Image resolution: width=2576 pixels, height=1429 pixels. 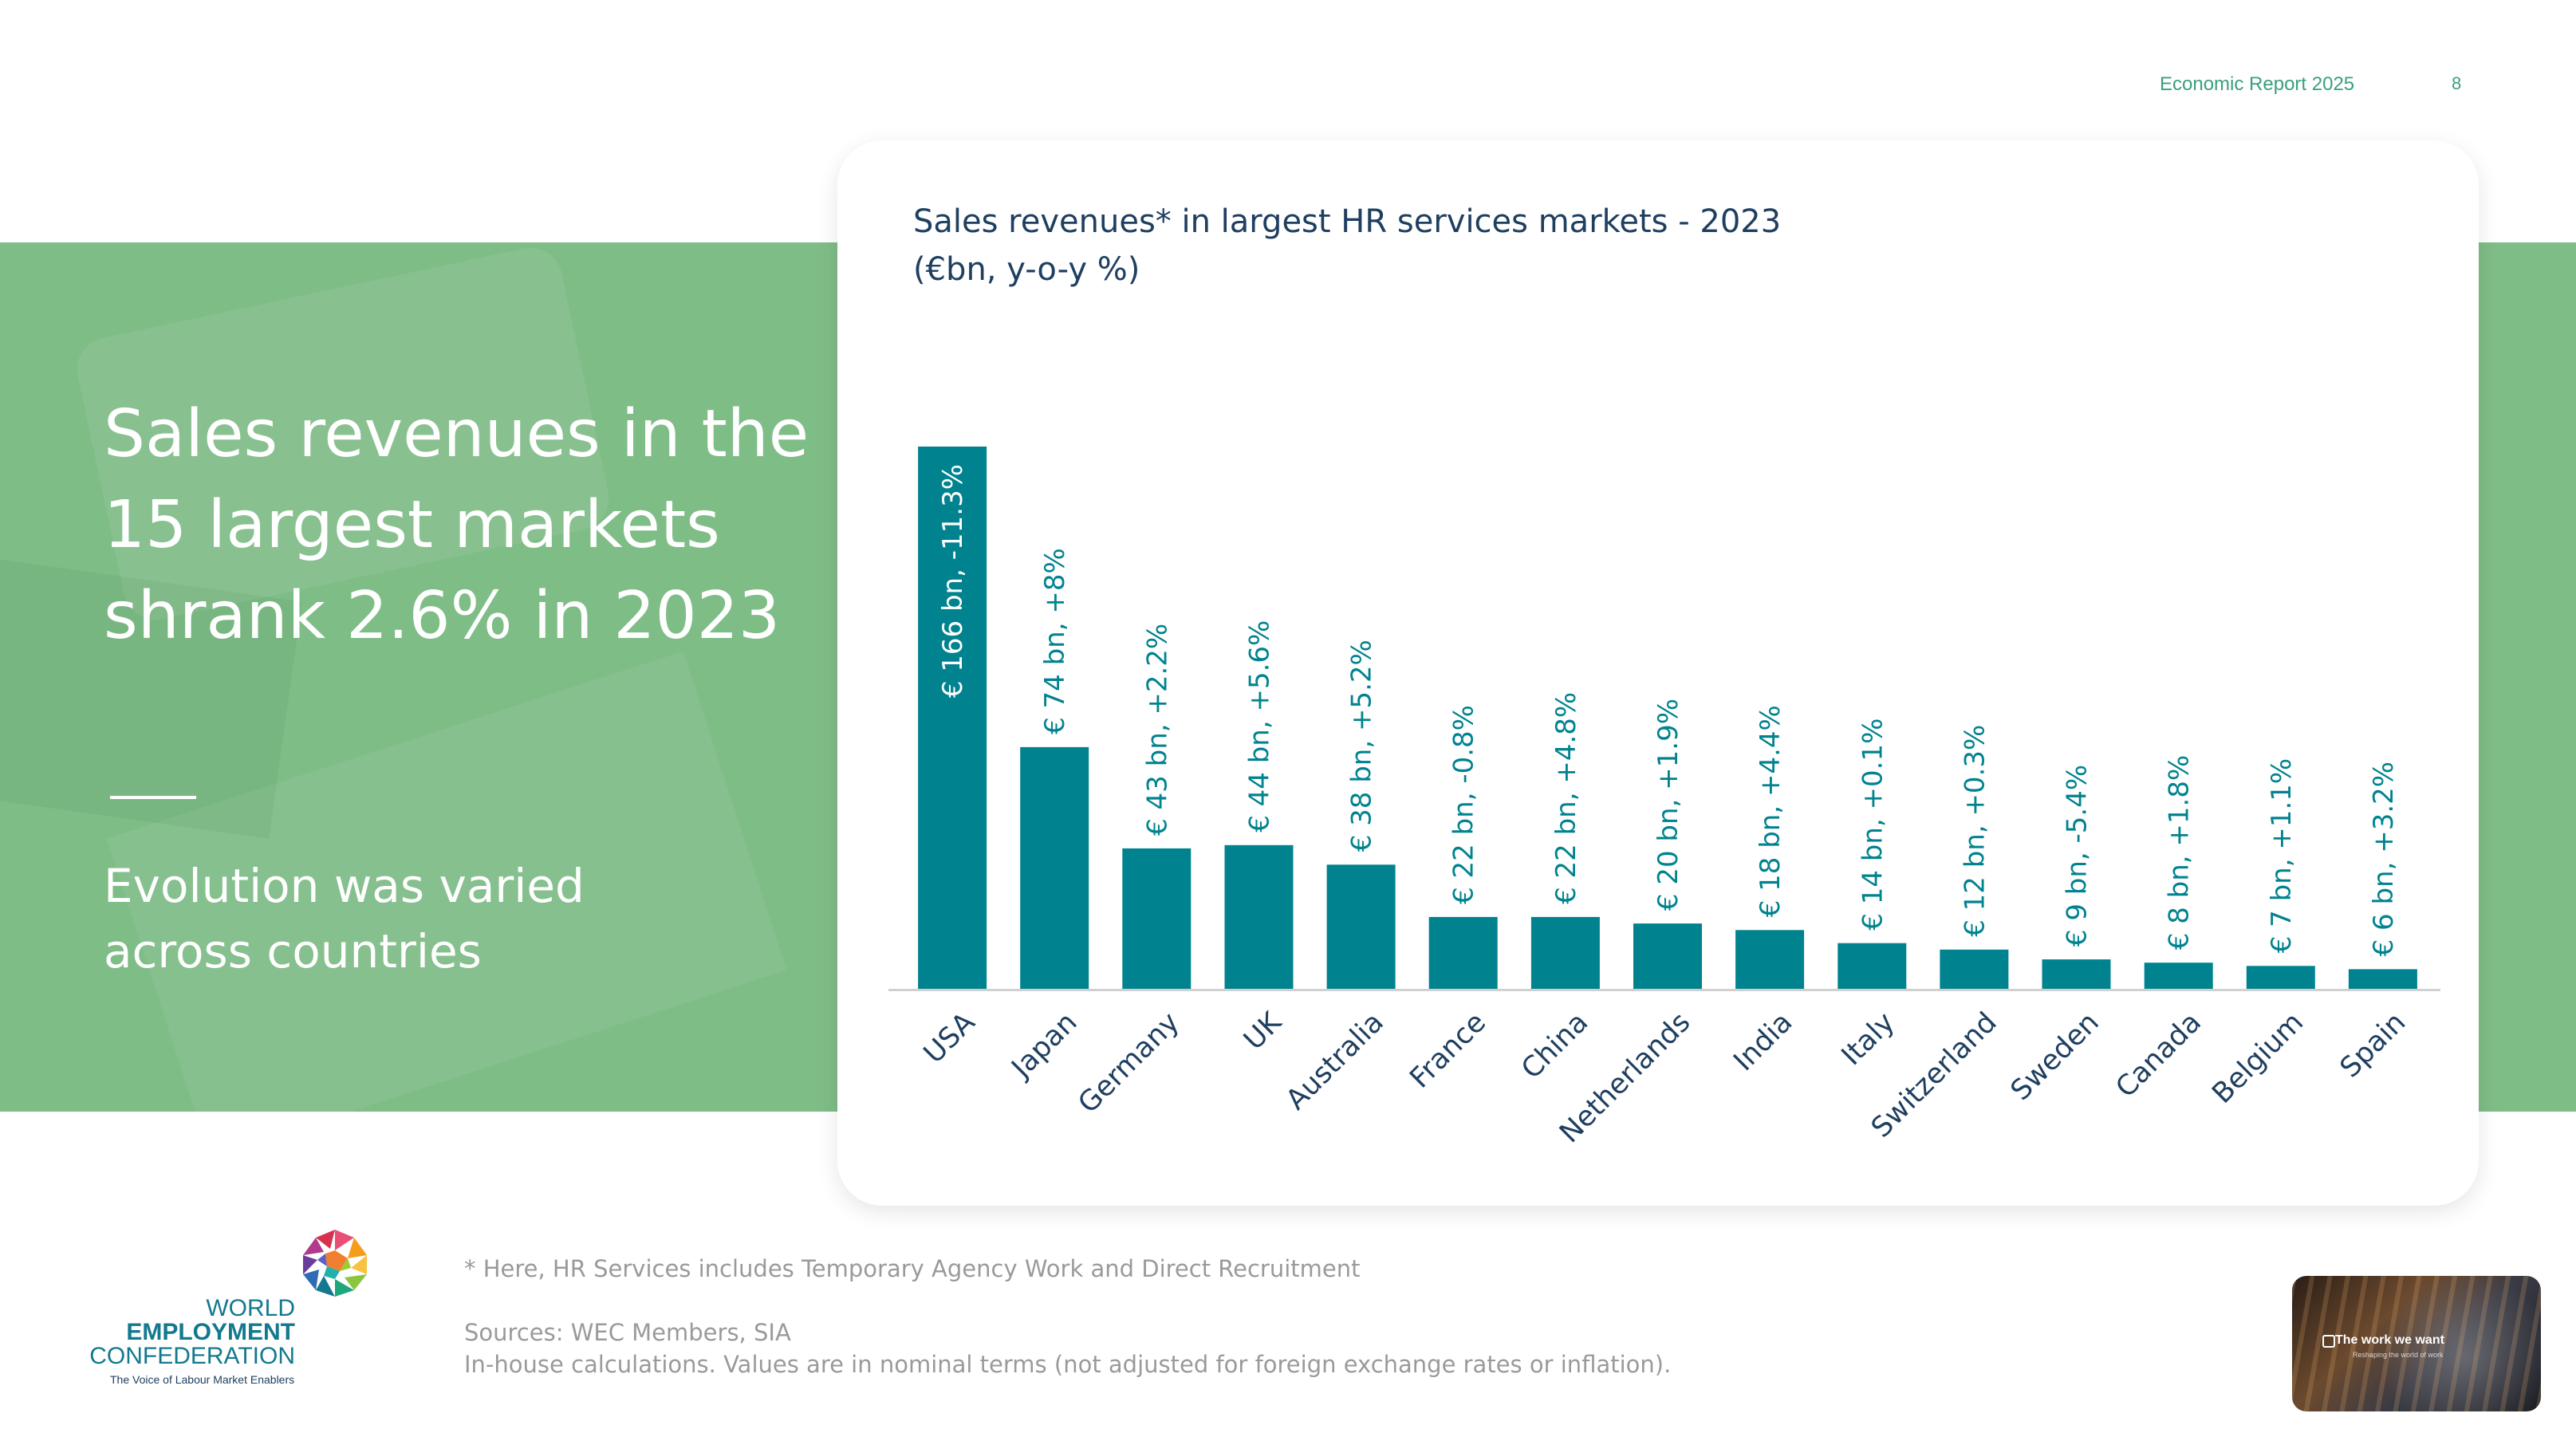 What do you see at coordinates (250, 1308) in the screenshot?
I see `logo-text-world: WORLD` at bounding box center [250, 1308].